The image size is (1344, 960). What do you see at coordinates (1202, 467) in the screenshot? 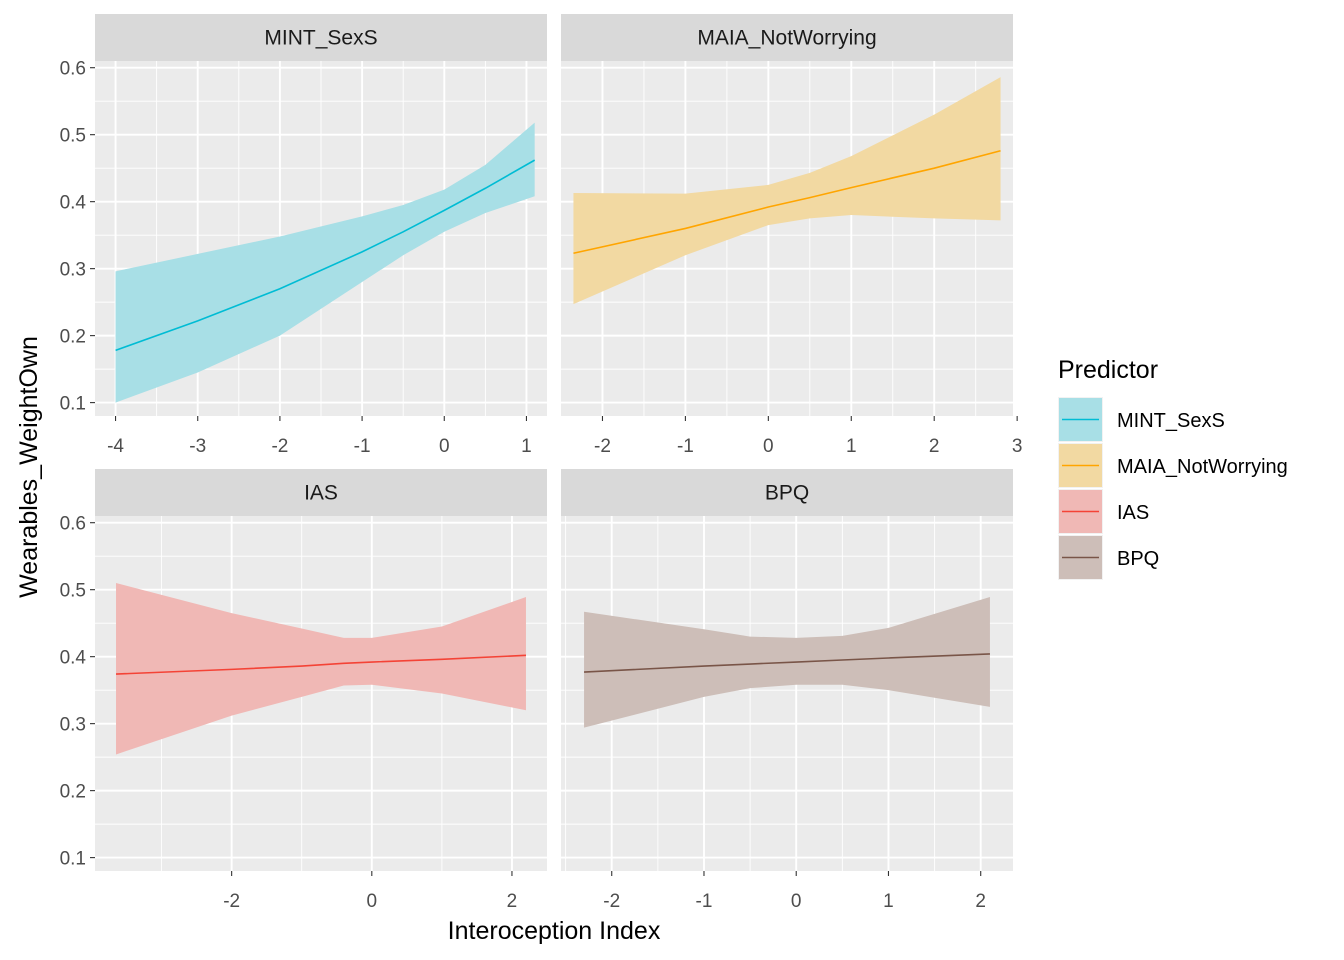
I see `legend-label: MAIA_NotWorrying` at bounding box center [1202, 467].